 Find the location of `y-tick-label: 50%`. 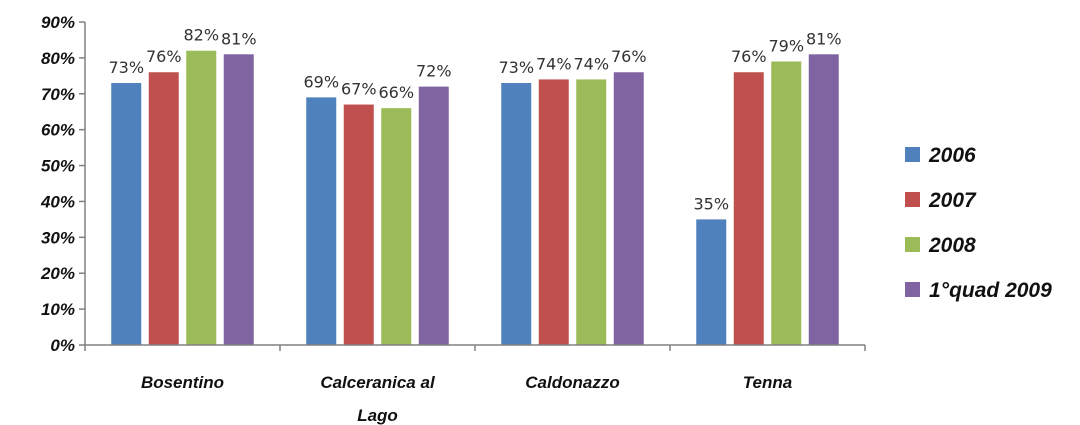

y-tick-label: 50% is located at coordinates (58, 166).